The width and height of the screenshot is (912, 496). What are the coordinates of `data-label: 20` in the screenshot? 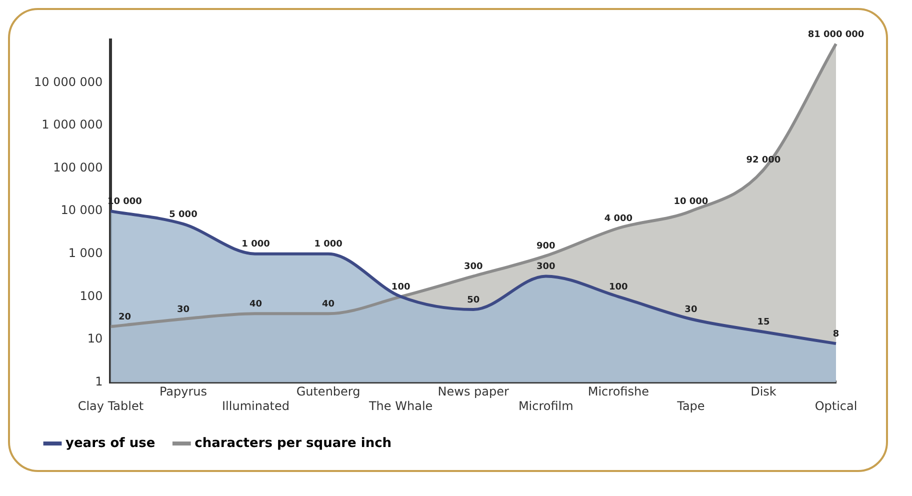 It's located at (124, 317).